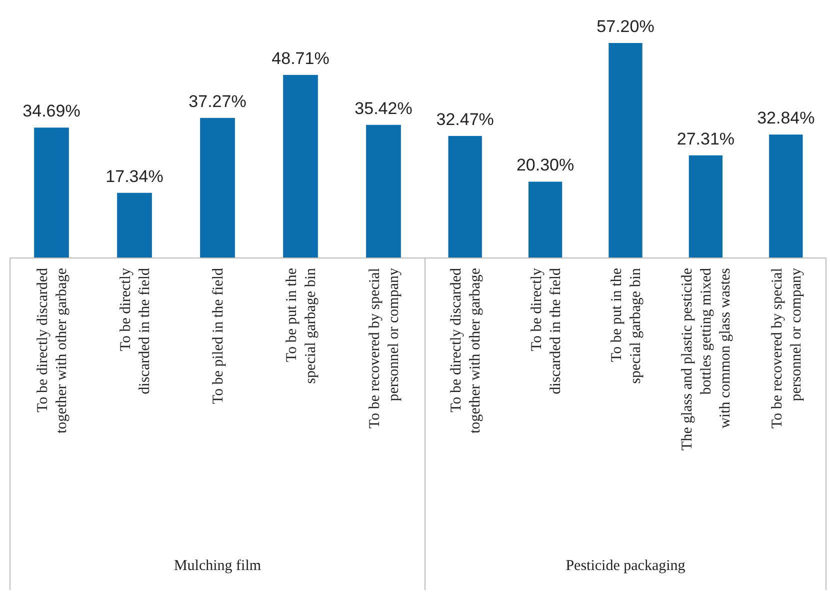  I want to click on data-label: 37.27%, so click(217, 101).